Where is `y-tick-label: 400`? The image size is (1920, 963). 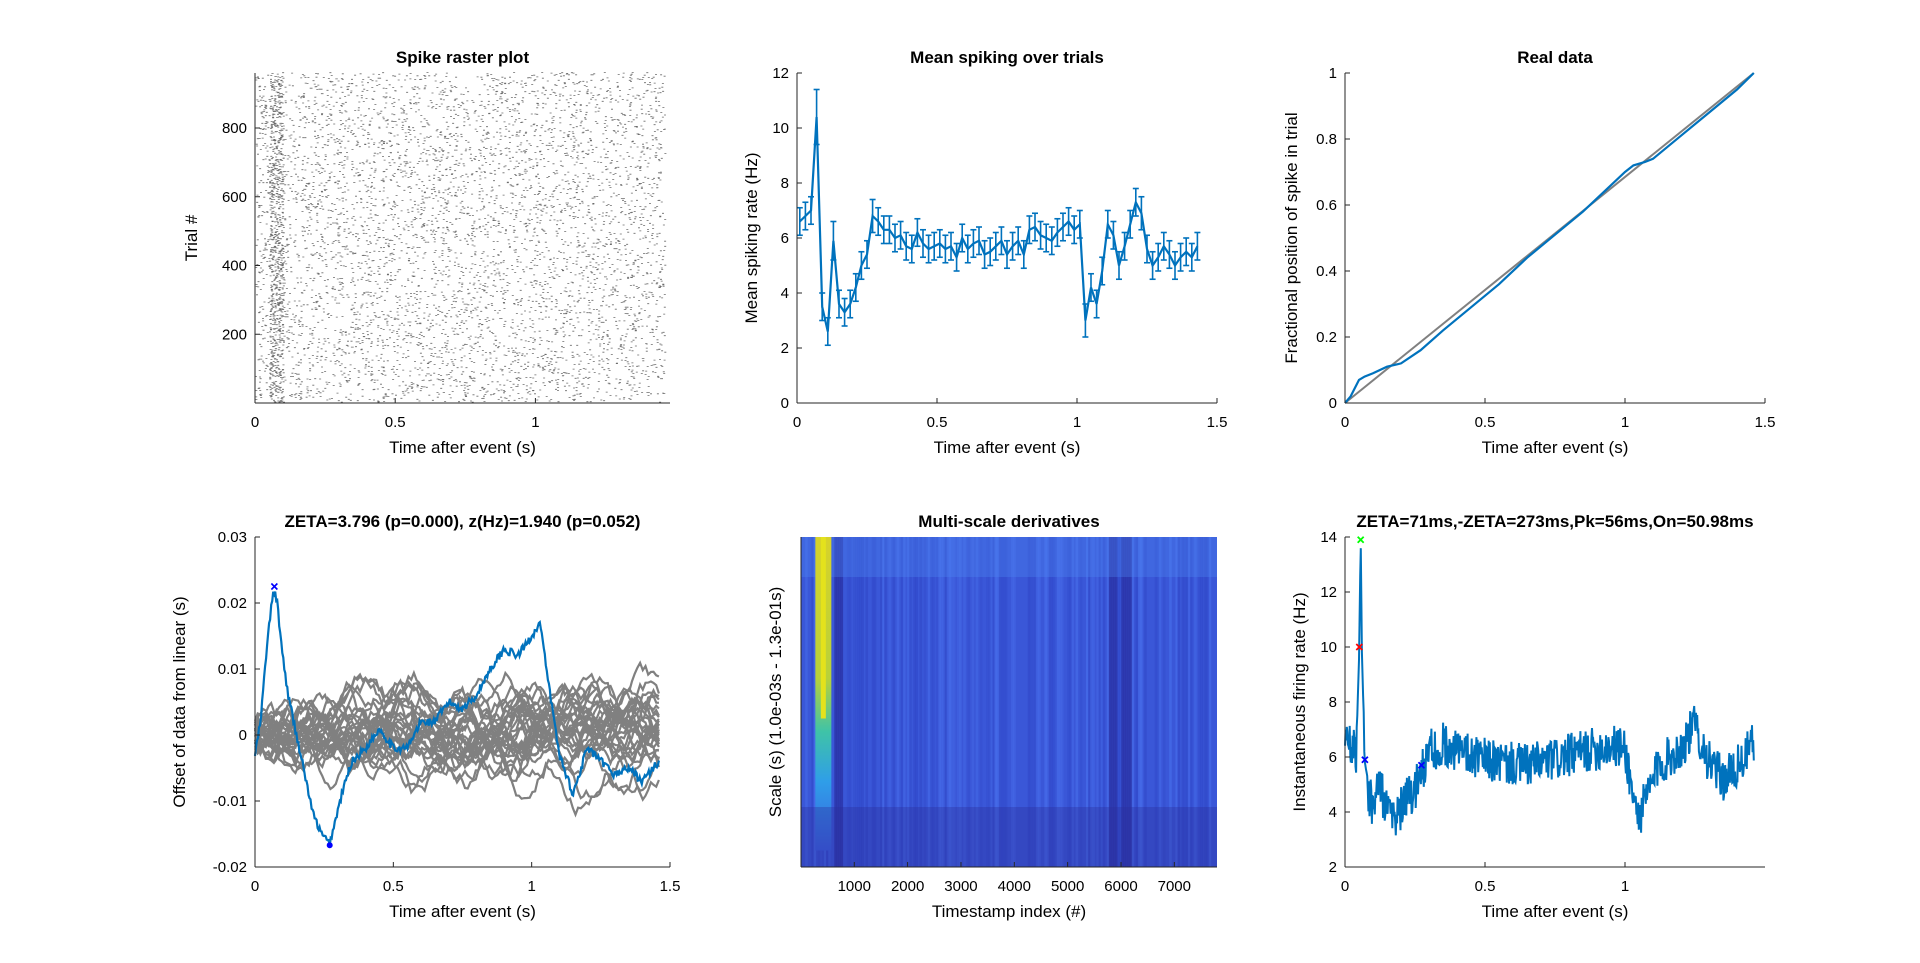
y-tick-label: 400 is located at coordinates (234, 266).